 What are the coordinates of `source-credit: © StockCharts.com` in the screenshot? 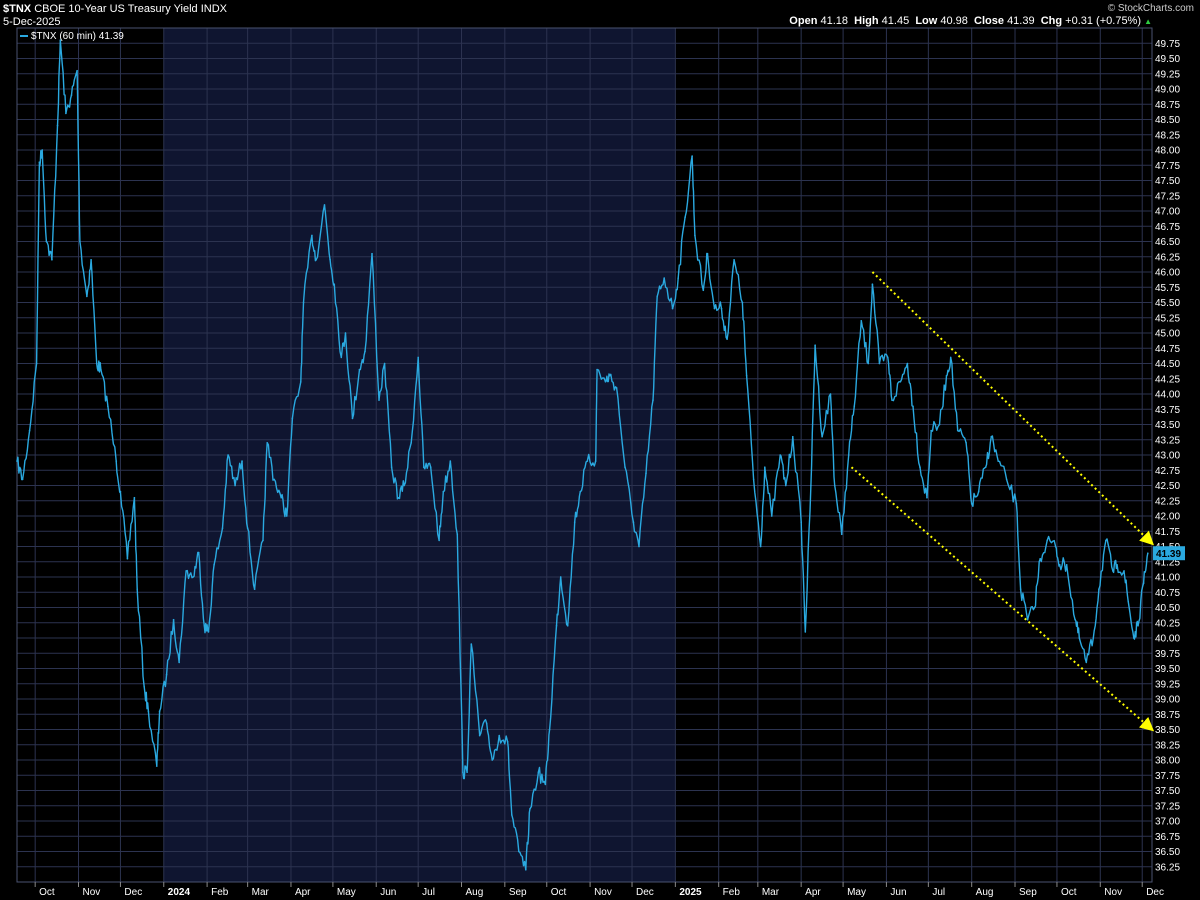 It's located at (1150, 8).